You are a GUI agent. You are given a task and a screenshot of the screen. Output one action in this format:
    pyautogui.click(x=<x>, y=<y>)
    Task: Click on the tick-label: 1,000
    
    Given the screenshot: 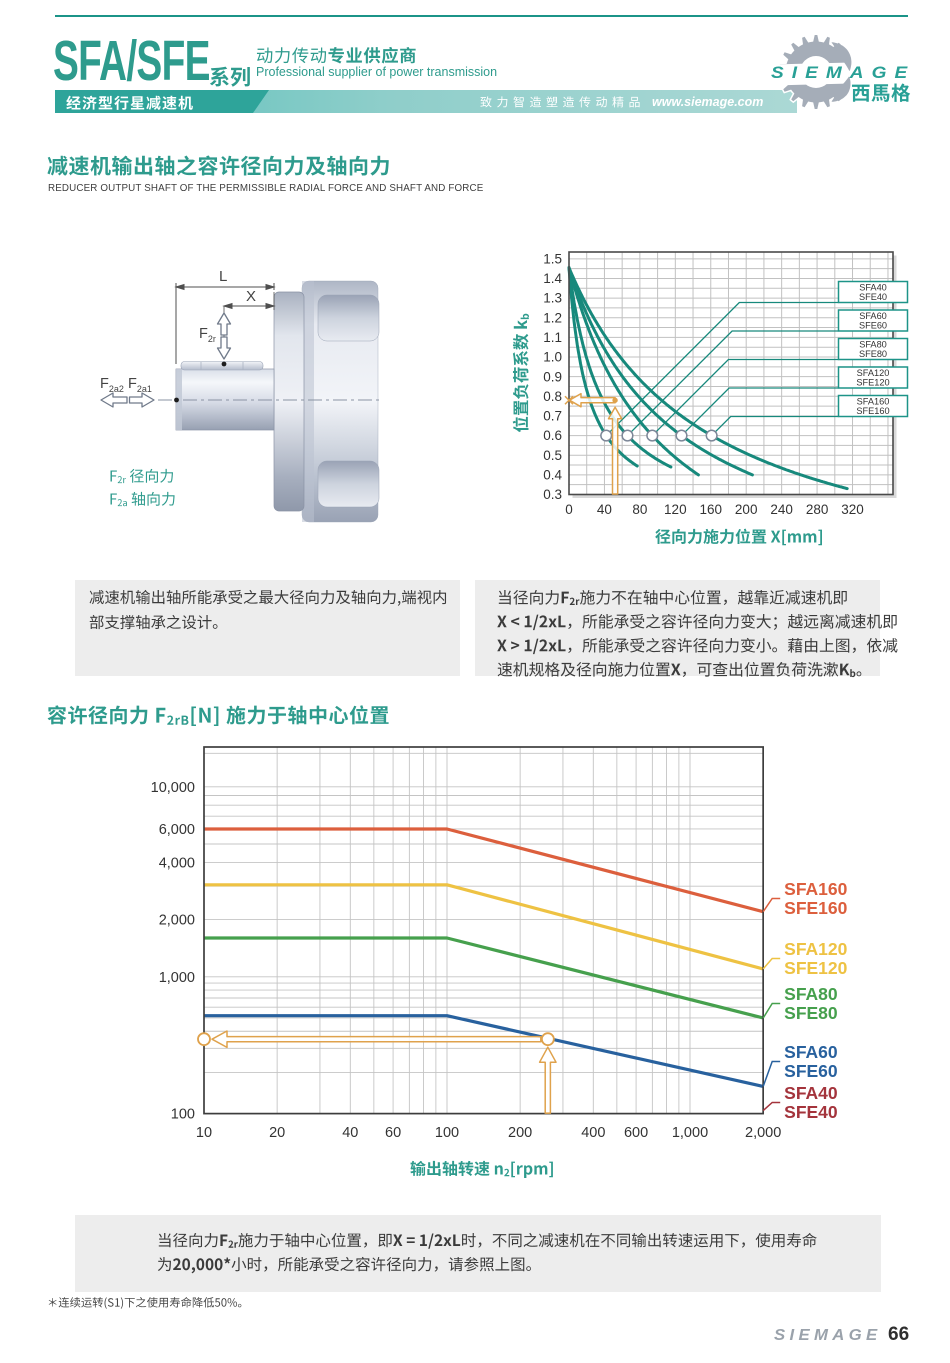 What is the action you would take?
    pyautogui.click(x=177, y=978)
    